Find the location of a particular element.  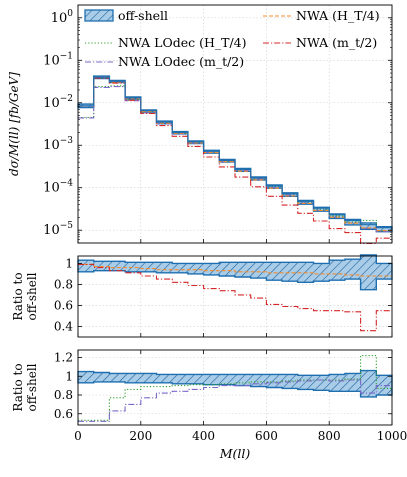

legend-label: NWA LOdec (H_T/4) is located at coordinates (182, 42).